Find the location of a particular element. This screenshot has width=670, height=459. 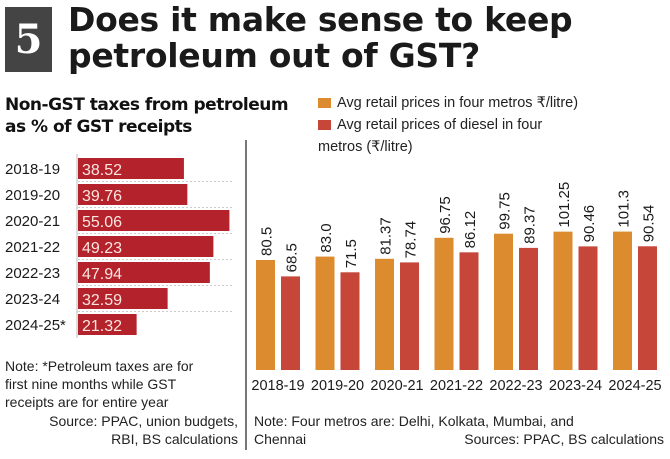

category-label: 2024-25* is located at coordinates (35, 325).